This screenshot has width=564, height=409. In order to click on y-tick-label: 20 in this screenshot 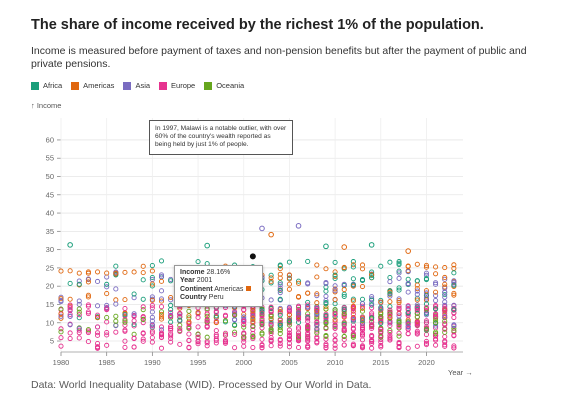, I will do `click(50, 286)`.